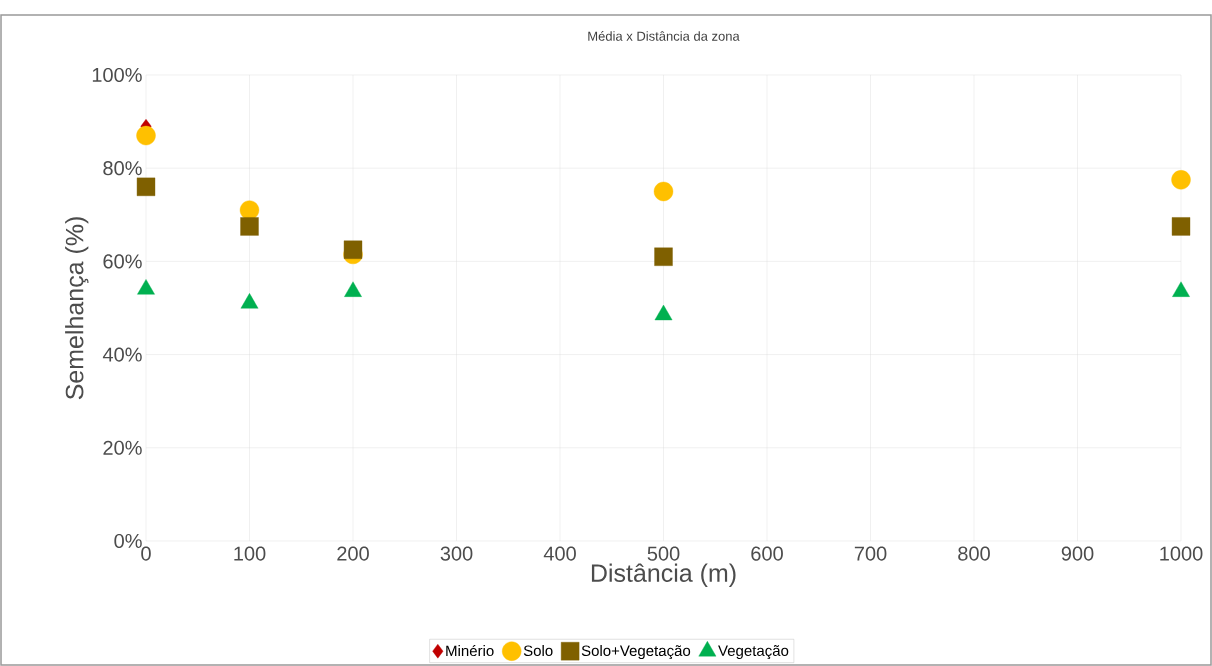 Image resolution: width=1212 pixels, height=666 pixels. What do you see at coordinates (122, 447) in the screenshot?
I see `y-tick-label: 20%` at bounding box center [122, 447].